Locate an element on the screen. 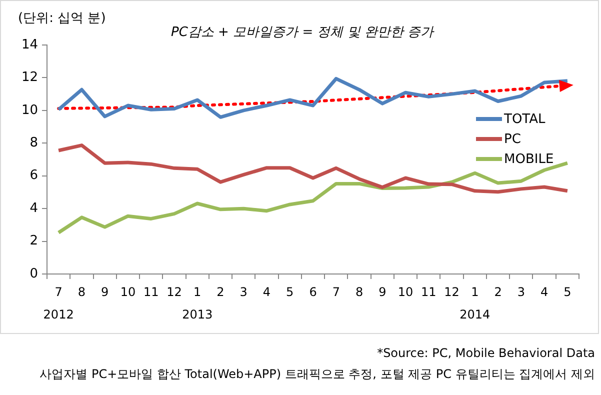 This screenshot has height=395, width=601. x-tick-label: 7 2012 is located at coordinates (58, 303).